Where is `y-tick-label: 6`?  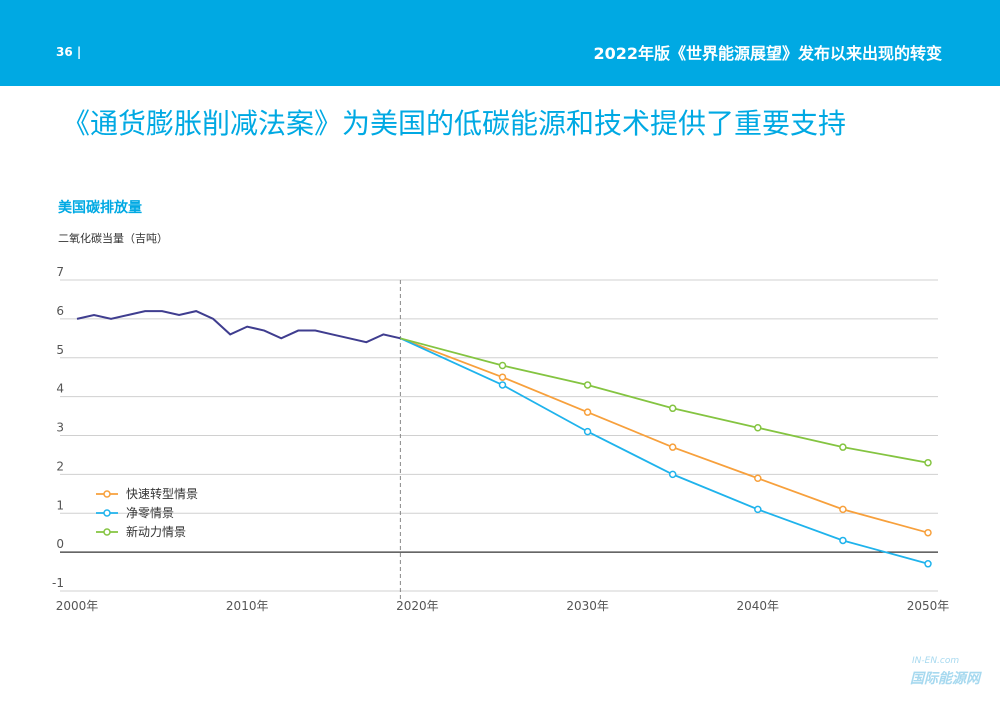 y-tick-label: 6 is located at coordinates (60, 311).